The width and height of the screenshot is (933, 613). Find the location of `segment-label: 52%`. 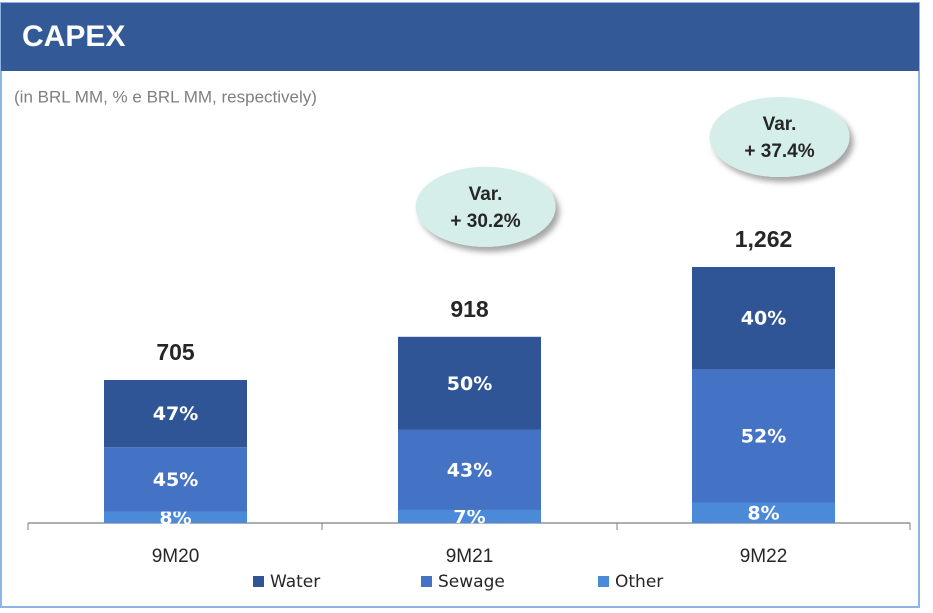

segment-label: 52% is located at coordinates (763, 436).